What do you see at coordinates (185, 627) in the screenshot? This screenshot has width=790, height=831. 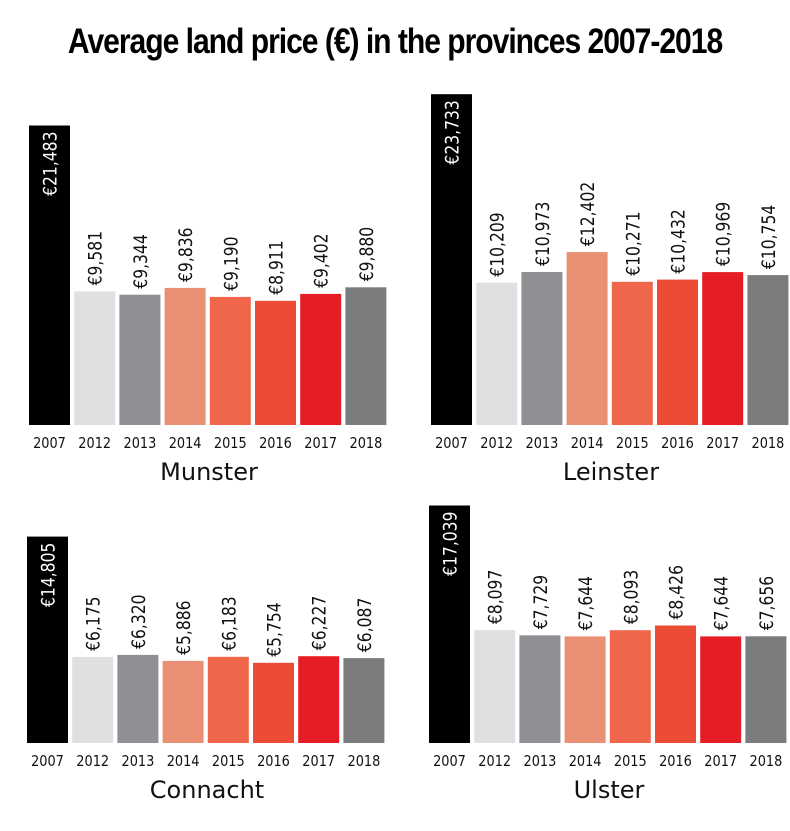 I see `value-label-2014: €5,886` at bounding box center [185, 627].